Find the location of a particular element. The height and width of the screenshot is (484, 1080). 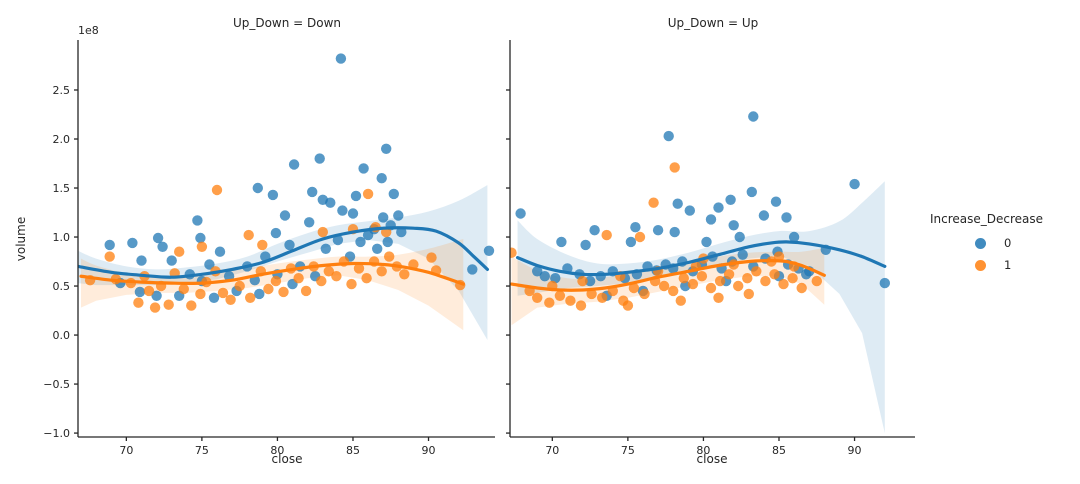

y-tick-label: 1.5 is located at coordinates (62, 188).